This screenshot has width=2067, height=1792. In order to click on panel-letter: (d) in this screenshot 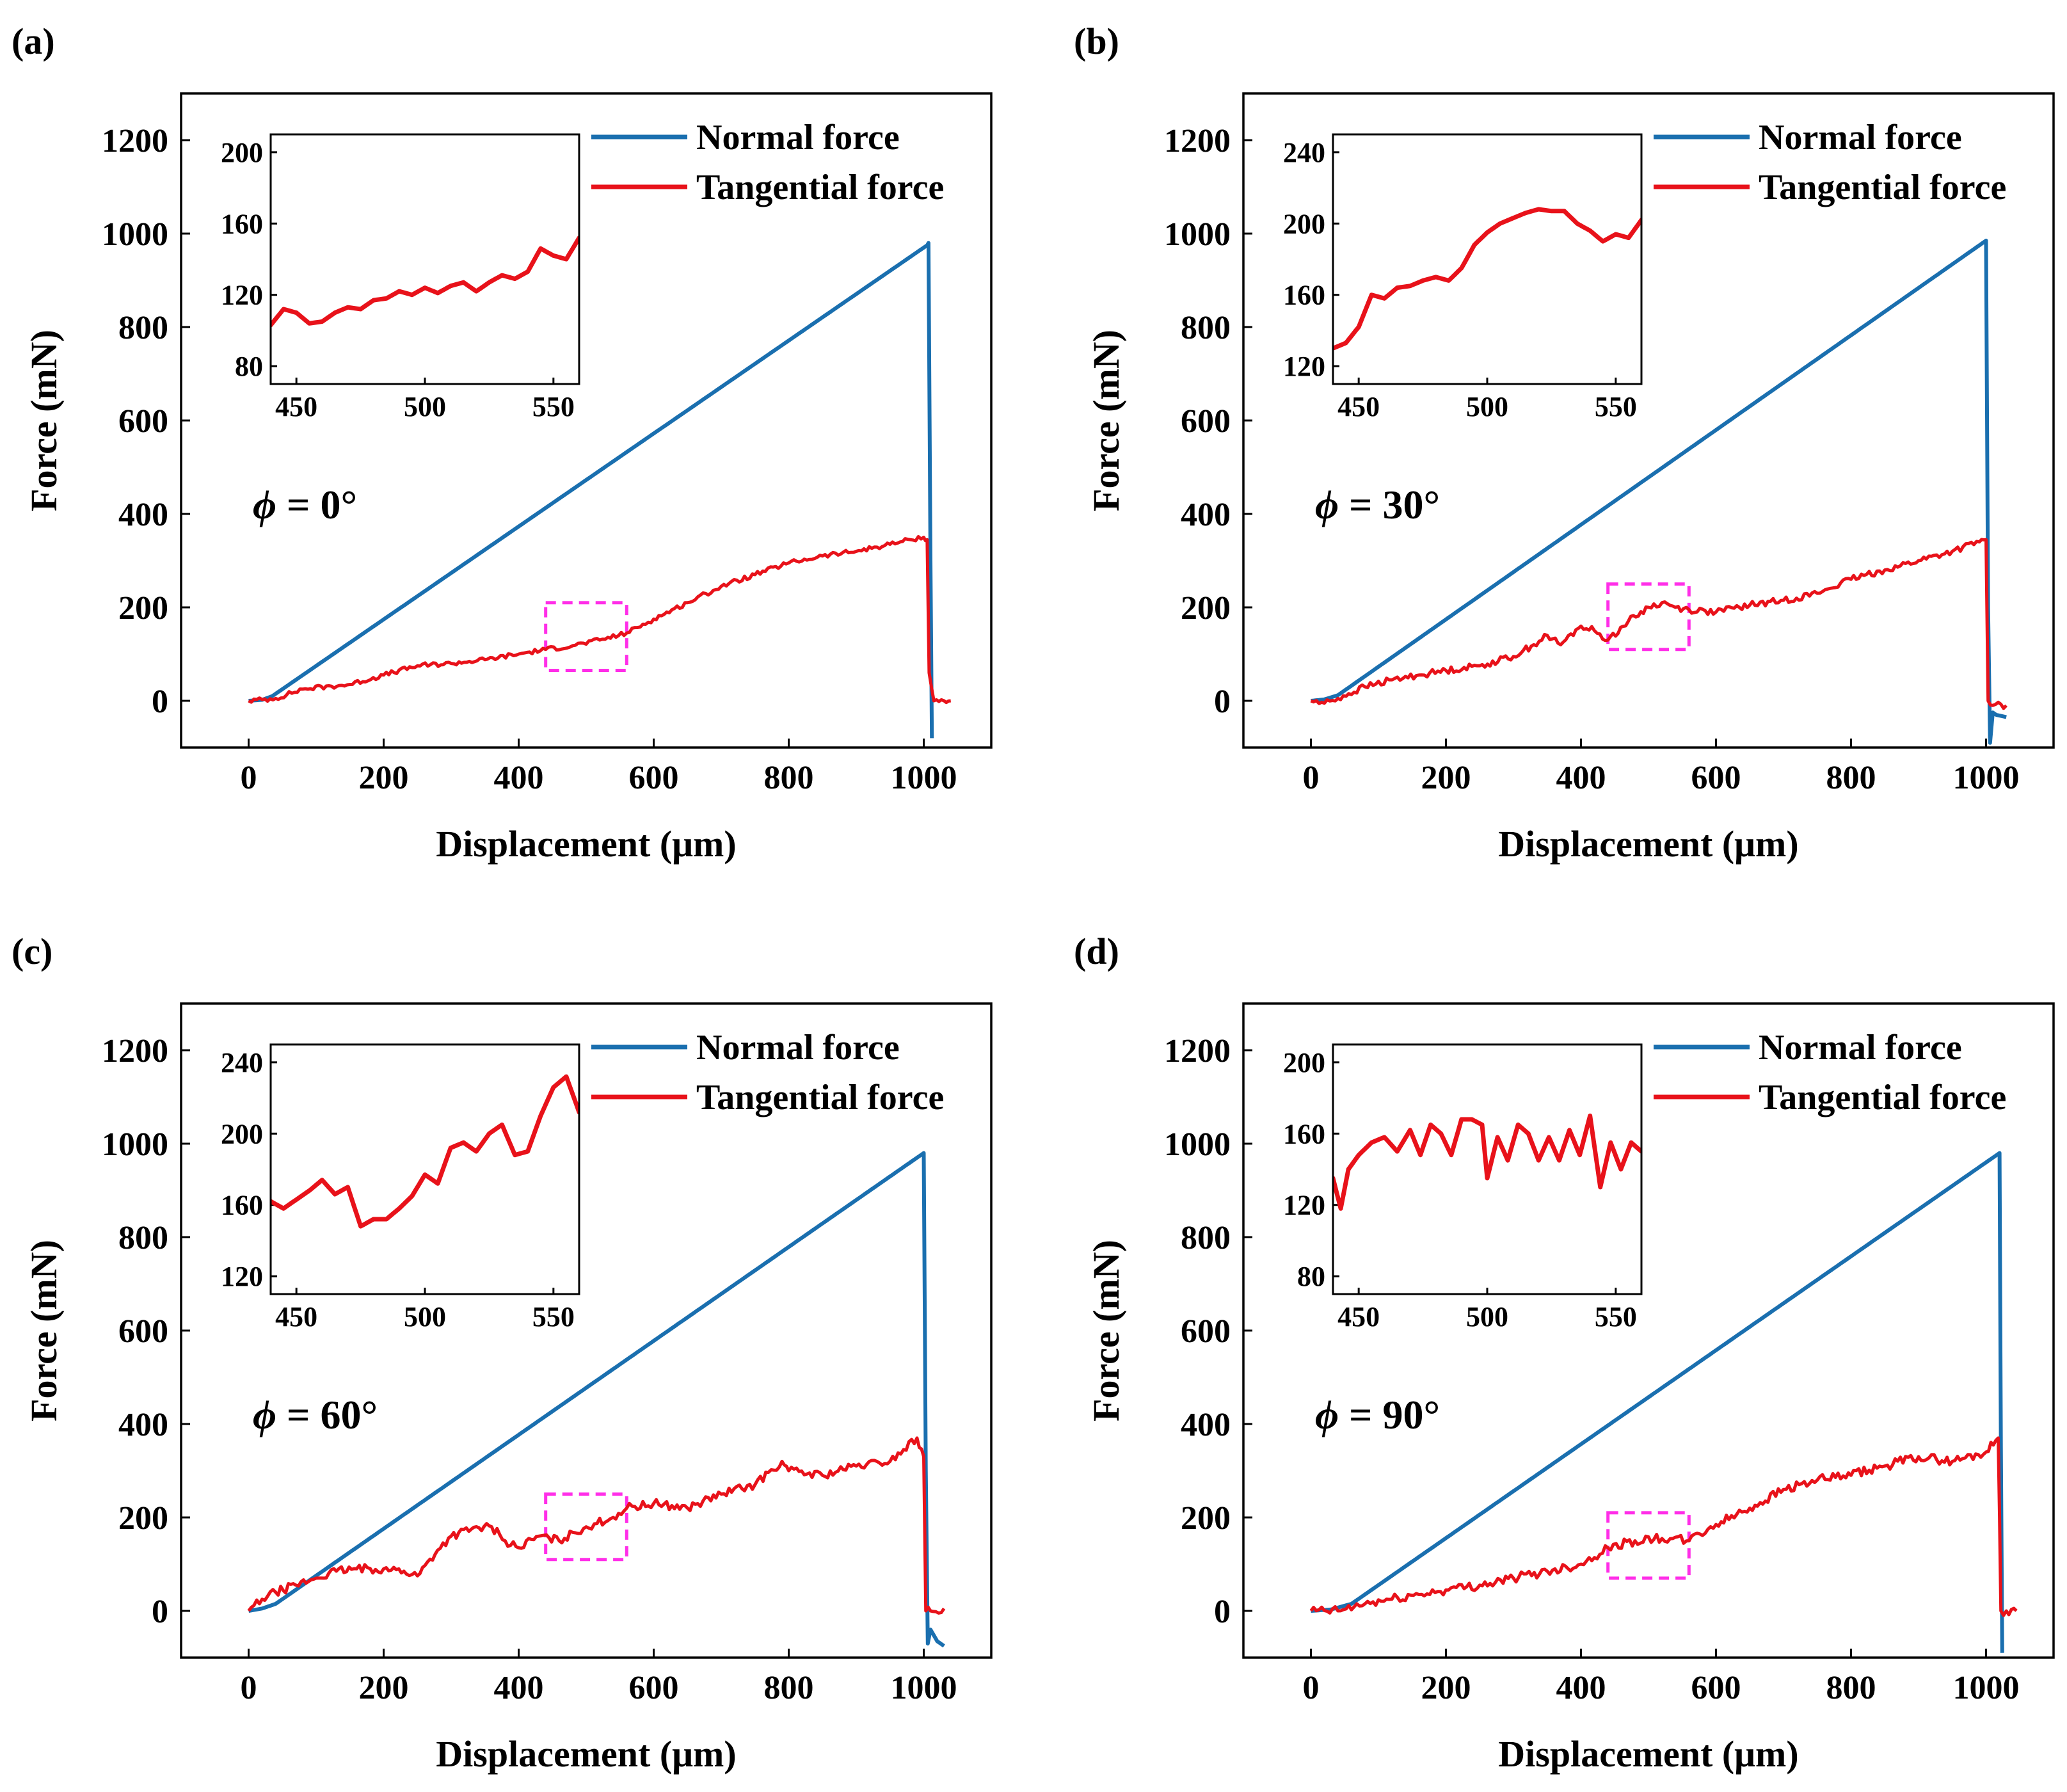, I will do `click(1096, 951)`.